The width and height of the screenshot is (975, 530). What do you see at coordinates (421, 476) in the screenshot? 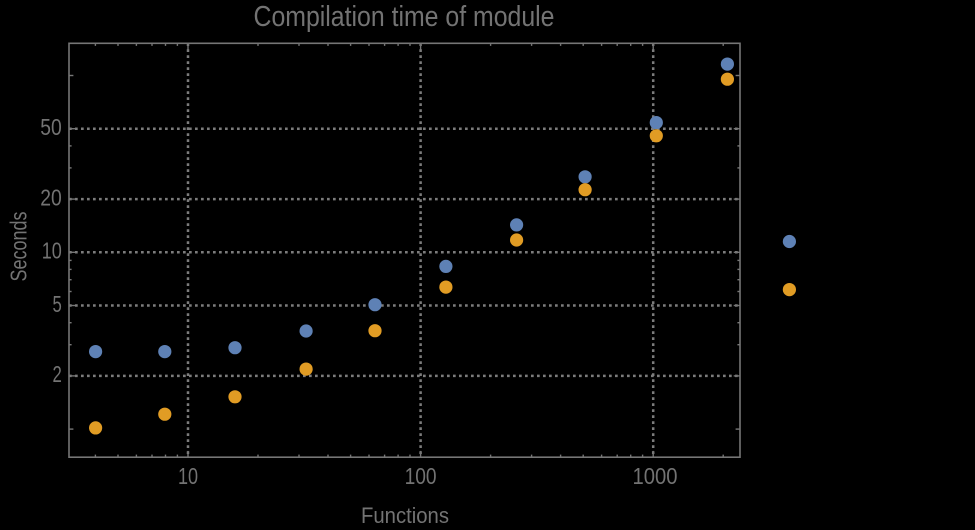
I see `svg-text: 100` at bounding box center [421, 476].